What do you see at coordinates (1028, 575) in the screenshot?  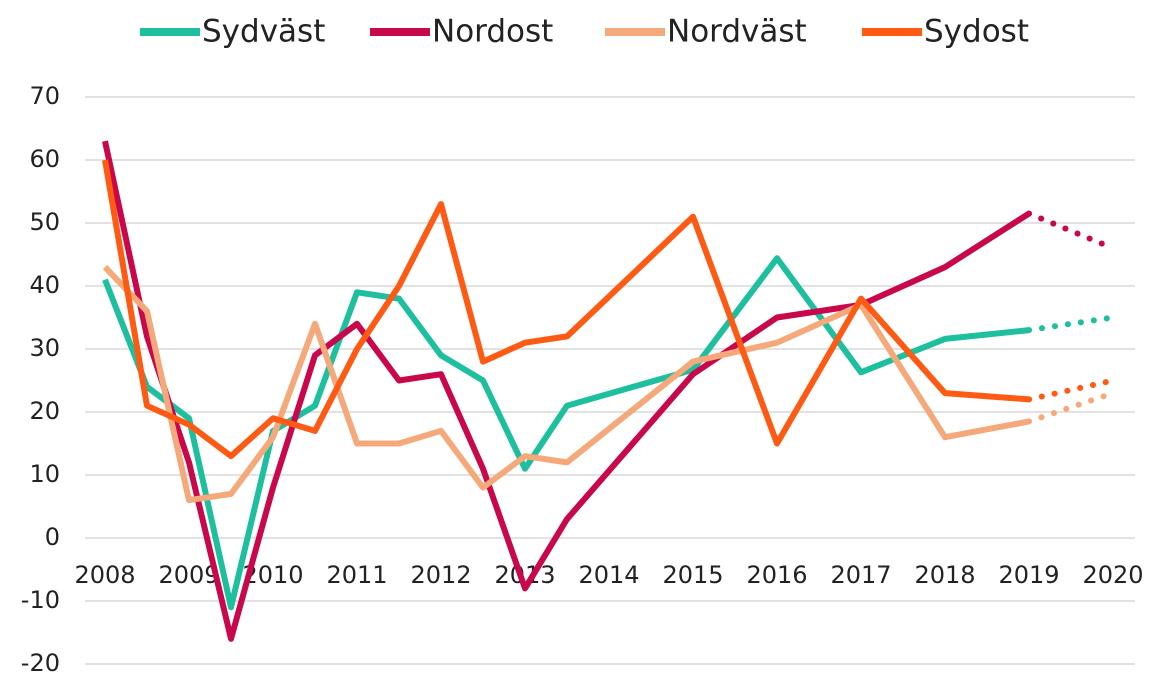 I see `x-tick-label: 2019` at bounding box center [1028, 575].